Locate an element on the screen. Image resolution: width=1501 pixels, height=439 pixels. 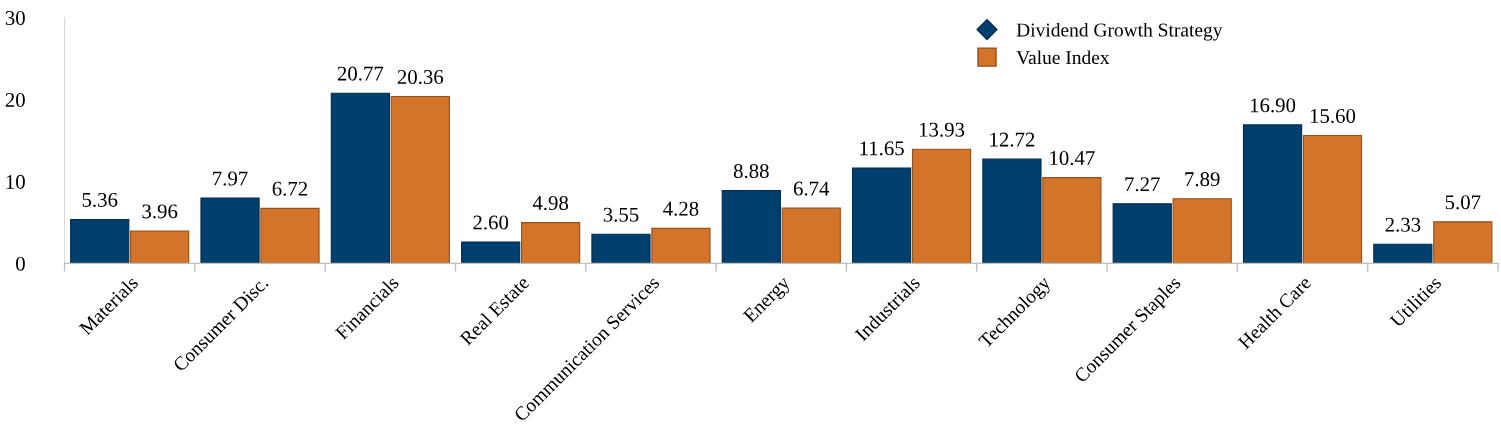
data-label: 20.36 is located at coordinates (420, 77).